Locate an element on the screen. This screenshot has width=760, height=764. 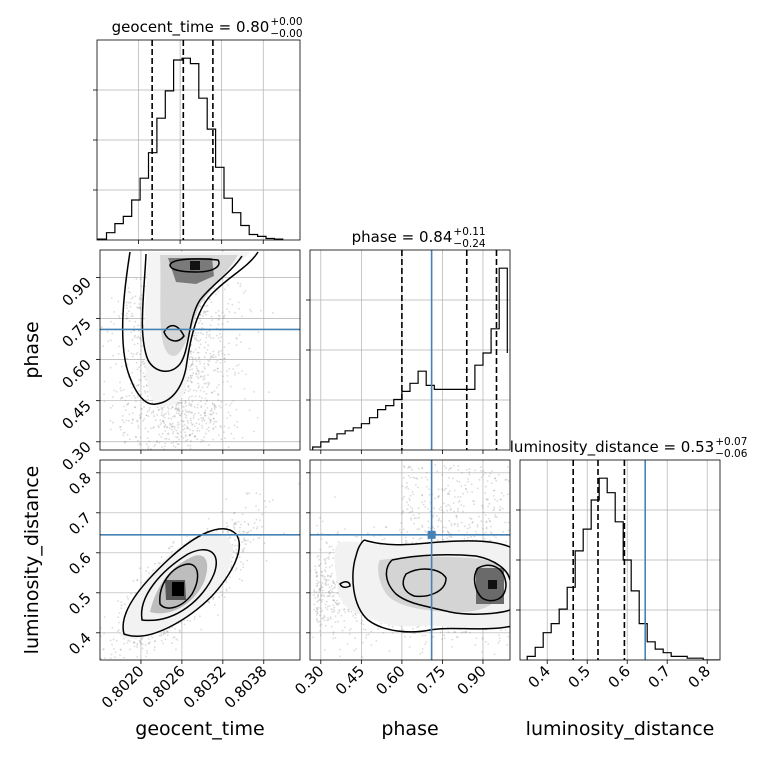
phase-vs-geocent_time-contour-outer is located at coordinates (190, 328).